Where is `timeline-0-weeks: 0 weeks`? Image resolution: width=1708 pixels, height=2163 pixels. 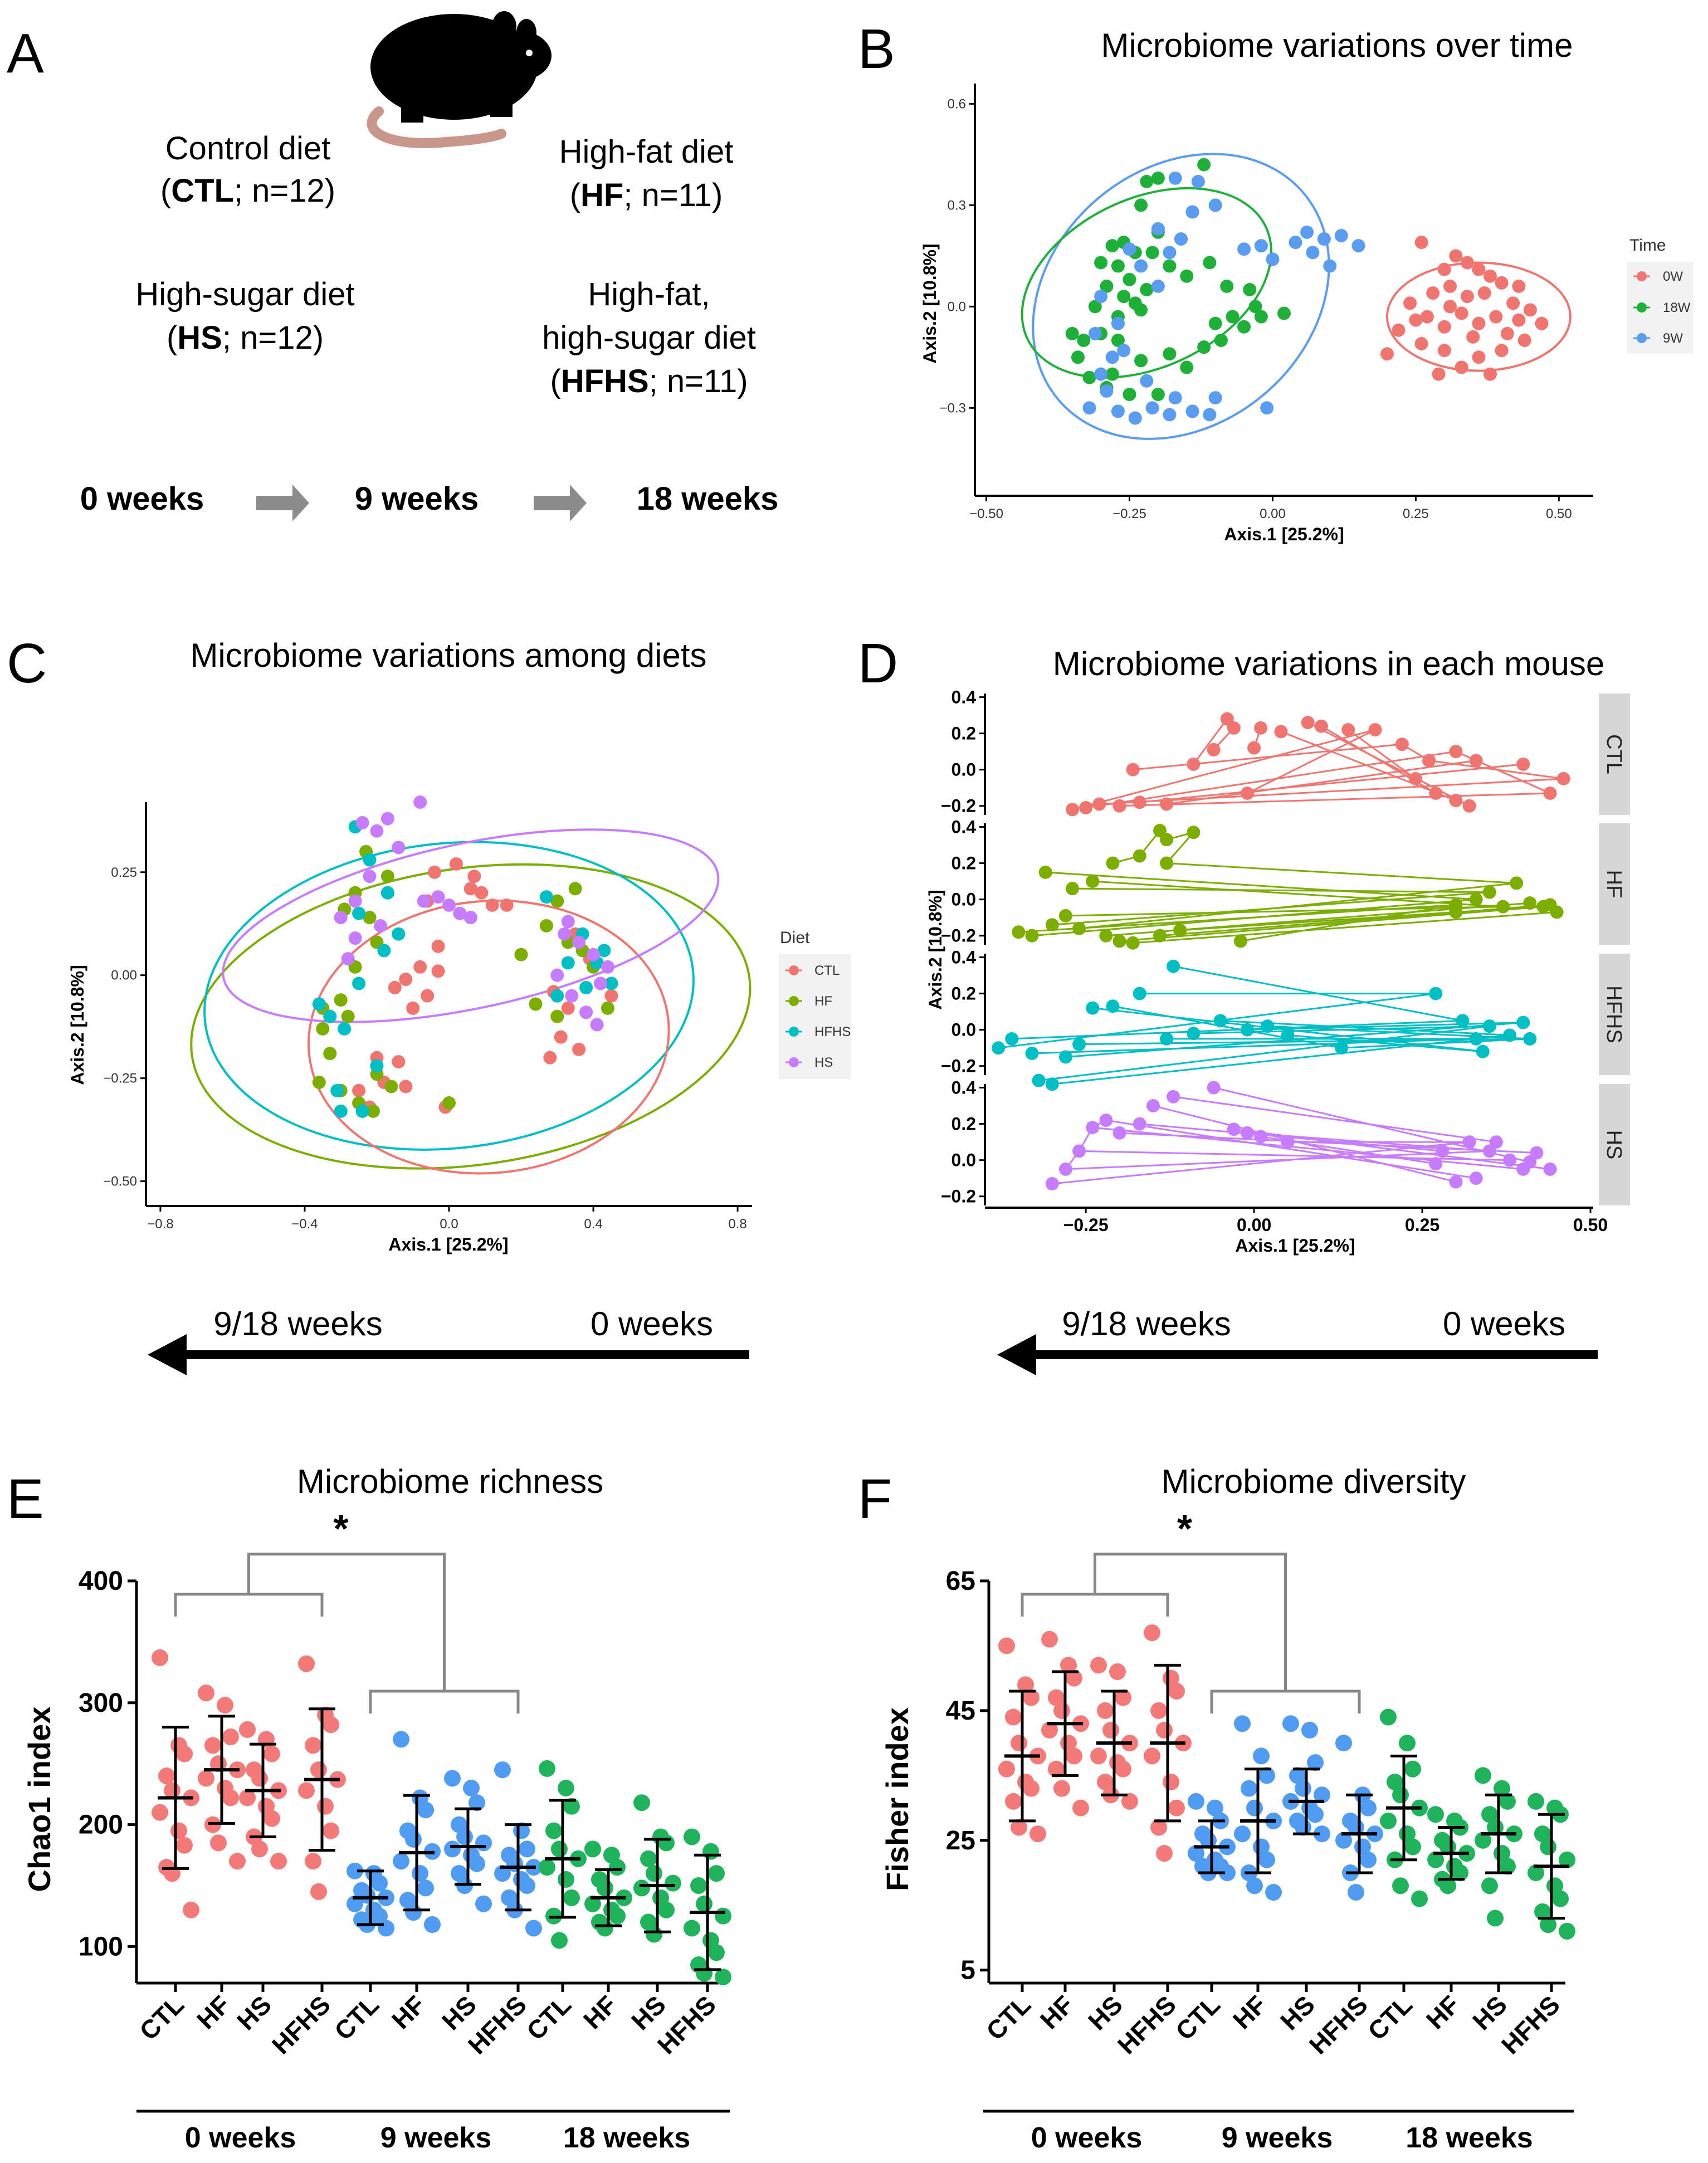
timeline-0-weeks: 0 weeks is located at coordinates (142, 499).